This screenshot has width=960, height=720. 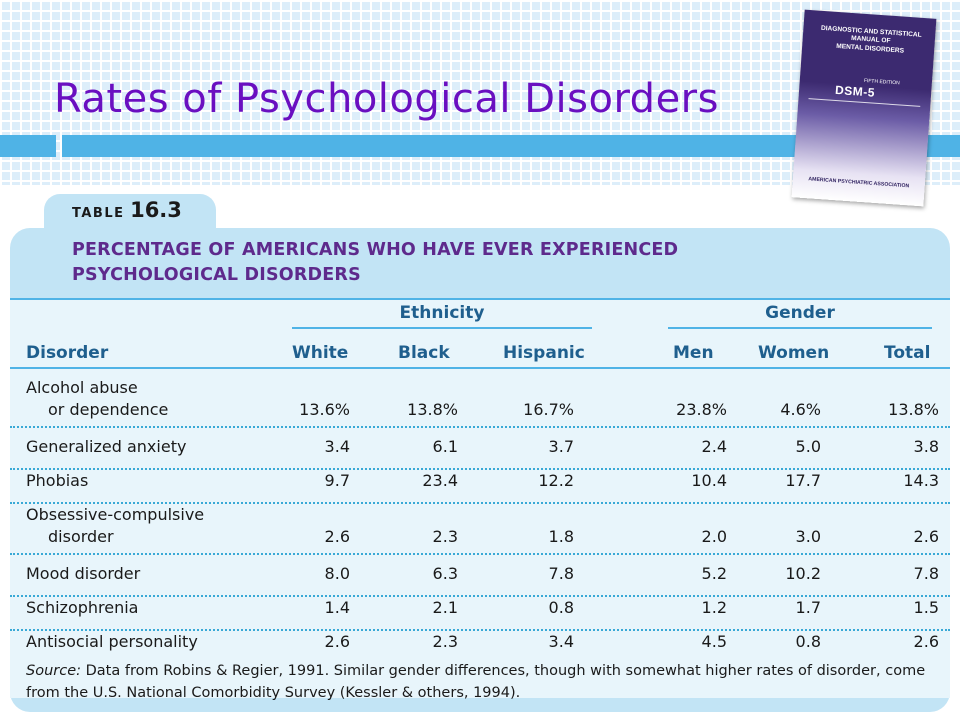 I want to click on table-cell: 3.0, so click(x=808, y=536).